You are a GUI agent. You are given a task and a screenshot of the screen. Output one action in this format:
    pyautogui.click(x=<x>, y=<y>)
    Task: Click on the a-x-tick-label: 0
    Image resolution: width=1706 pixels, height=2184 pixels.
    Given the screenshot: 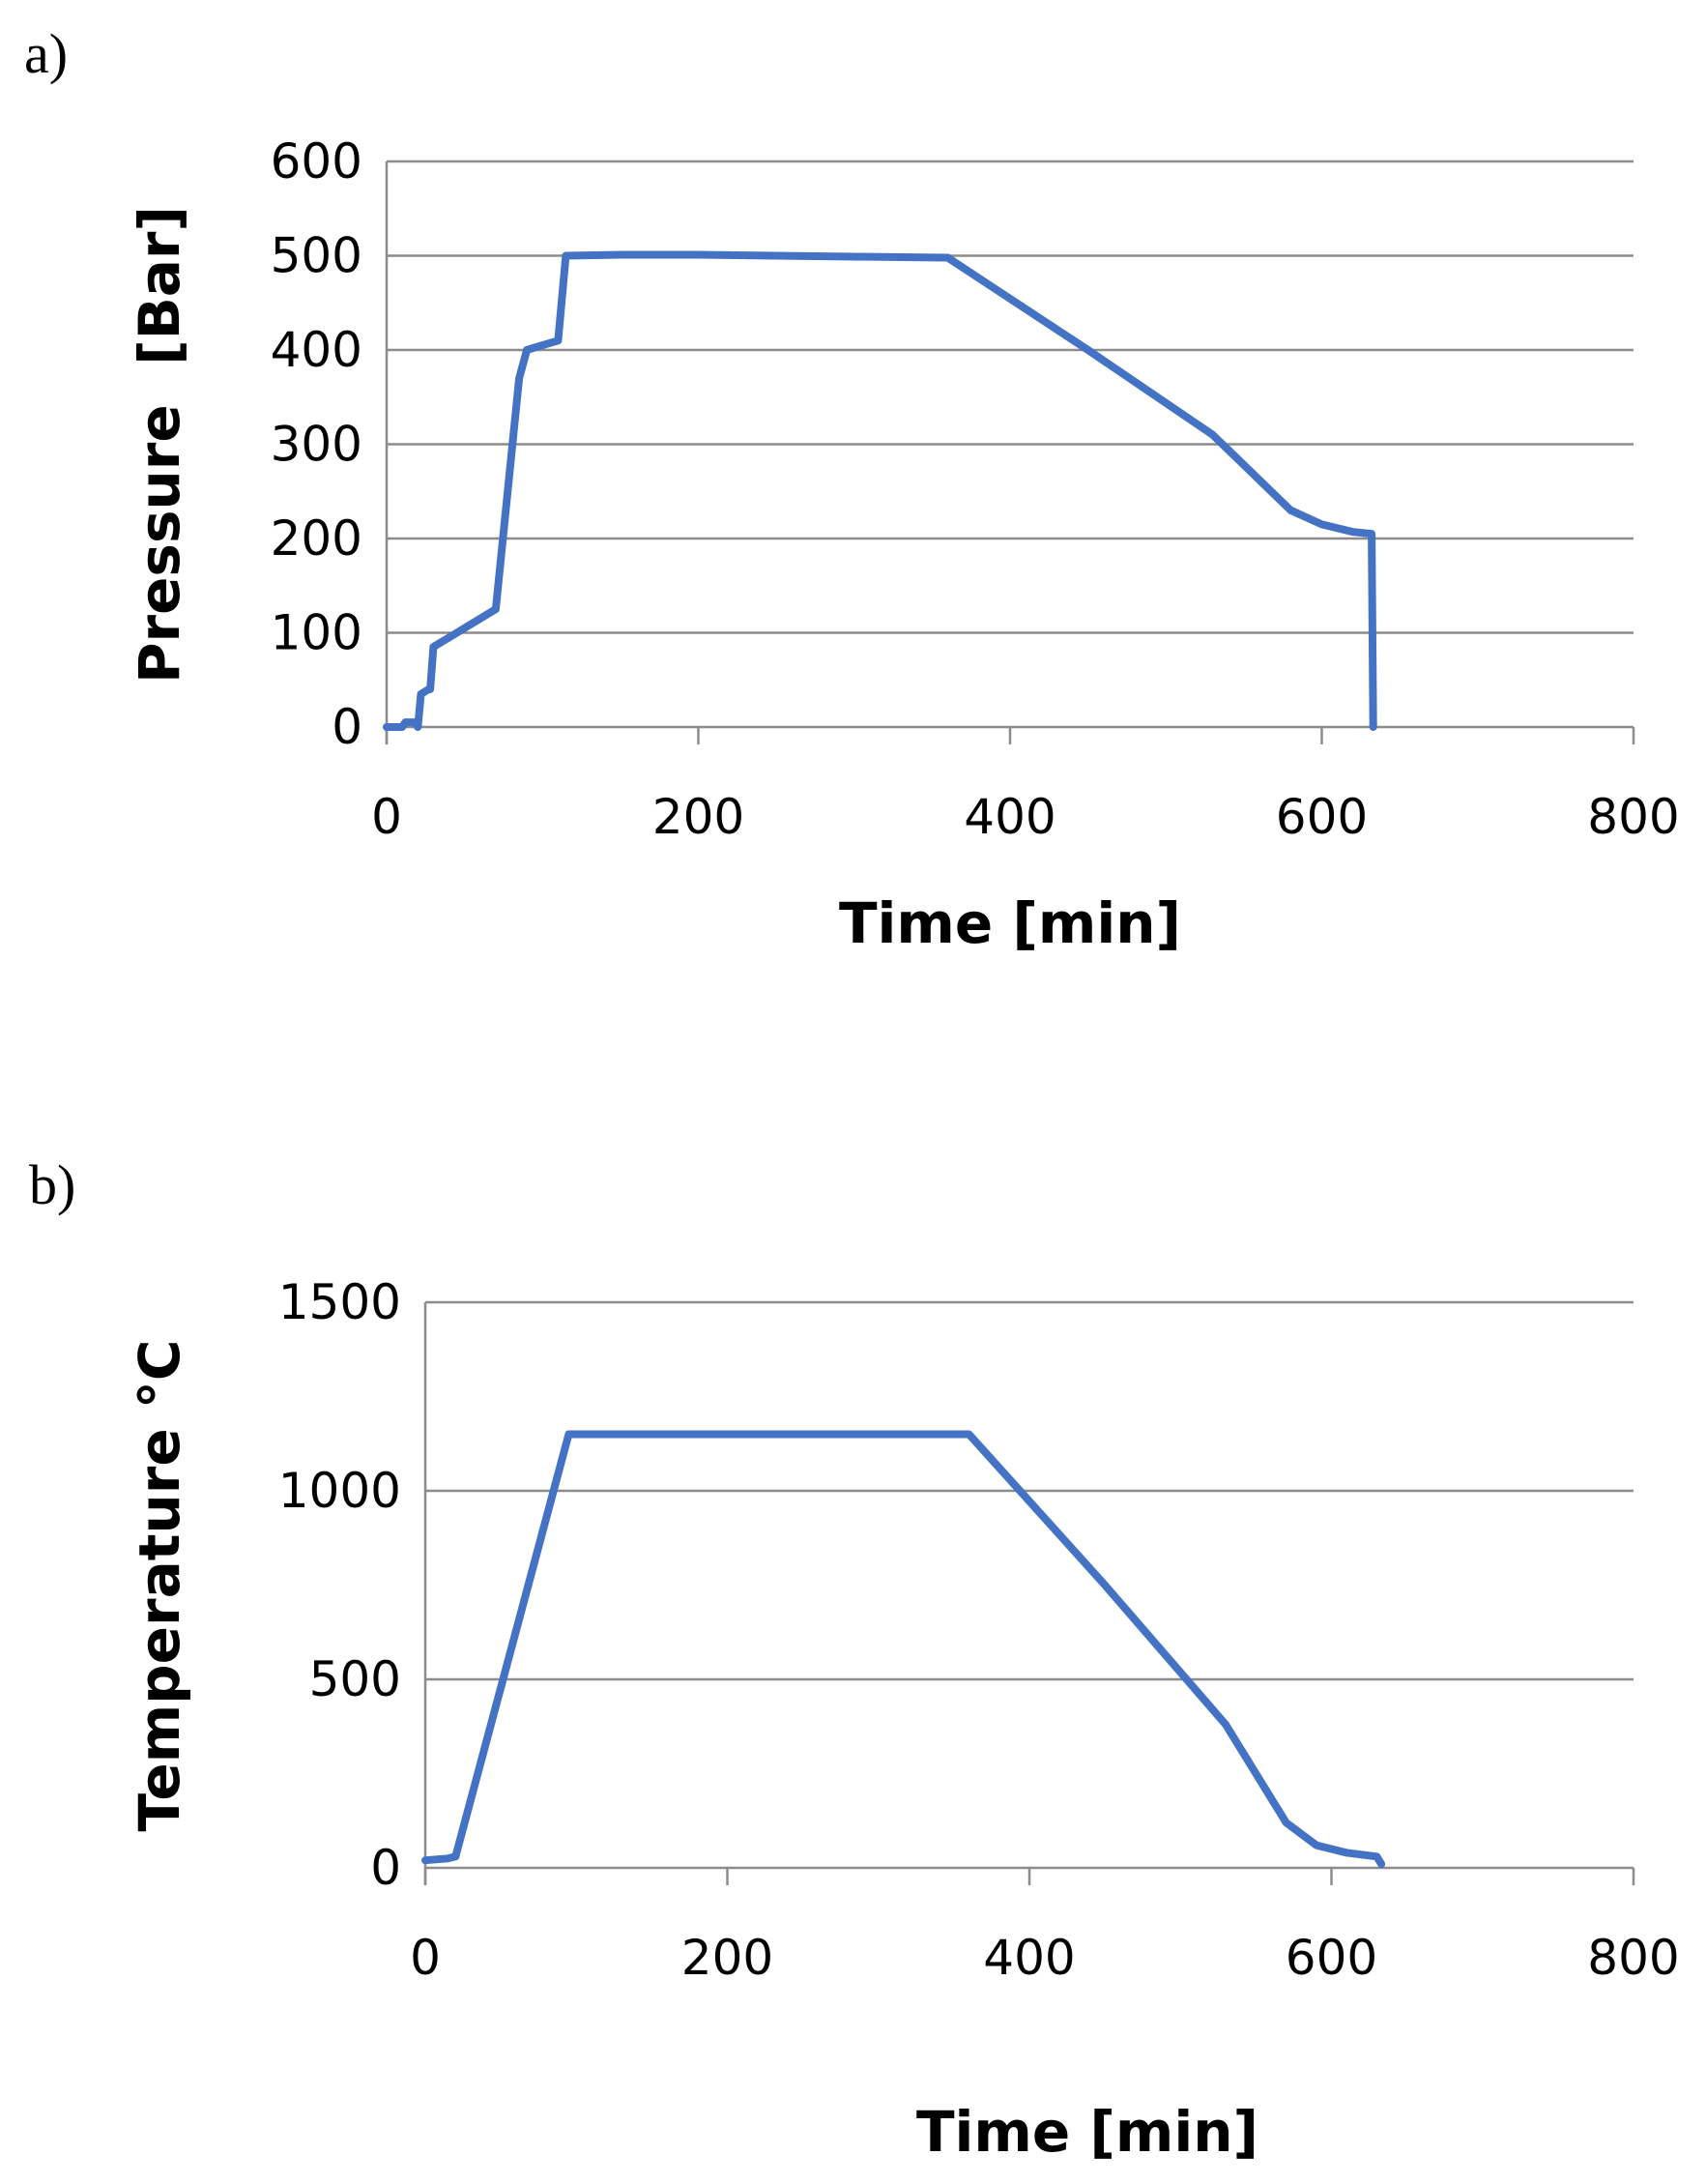 What is the action you would take?
    pyautogui.click(x=386, y=817)
    